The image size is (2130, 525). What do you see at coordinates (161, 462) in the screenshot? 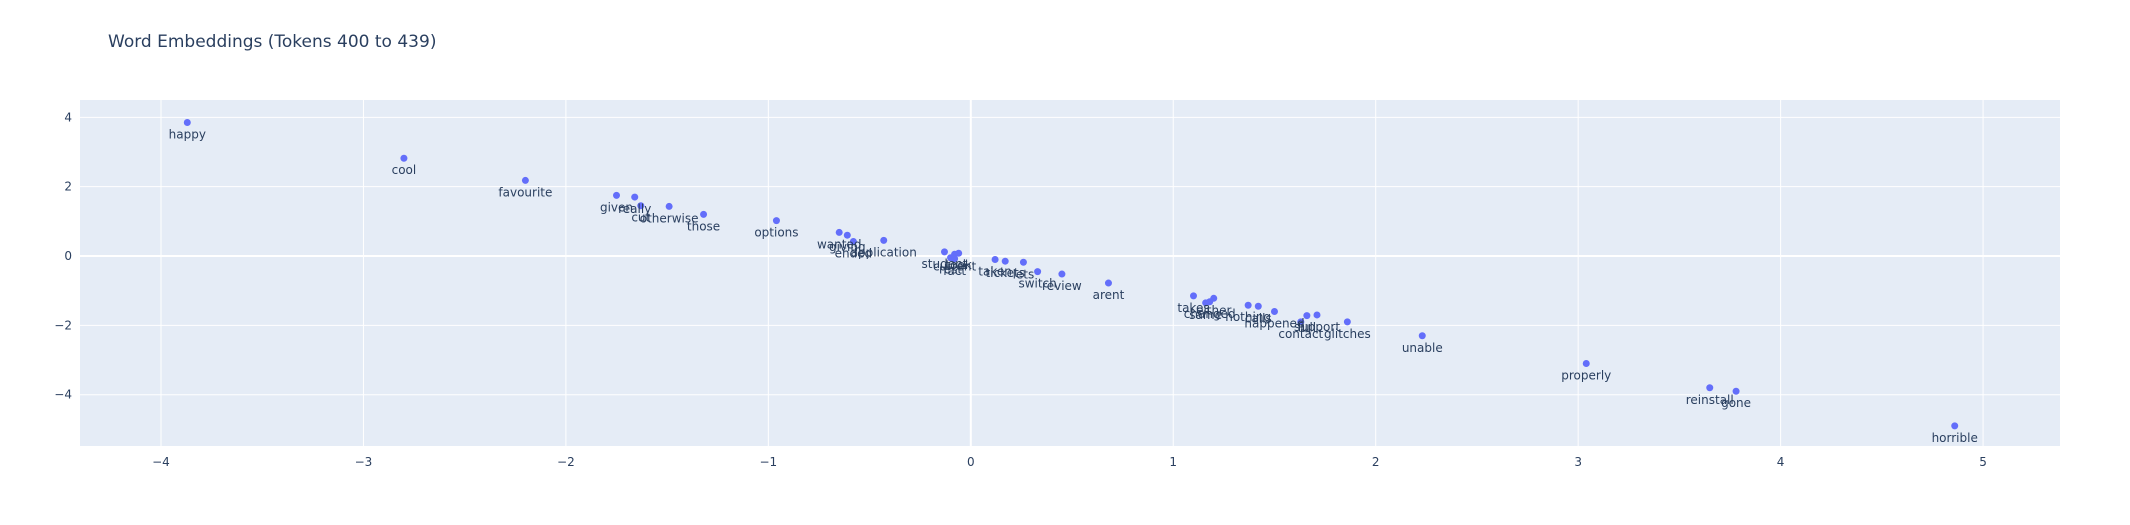
I see `x-tick-label: −4` at bounding box center [161, 462].